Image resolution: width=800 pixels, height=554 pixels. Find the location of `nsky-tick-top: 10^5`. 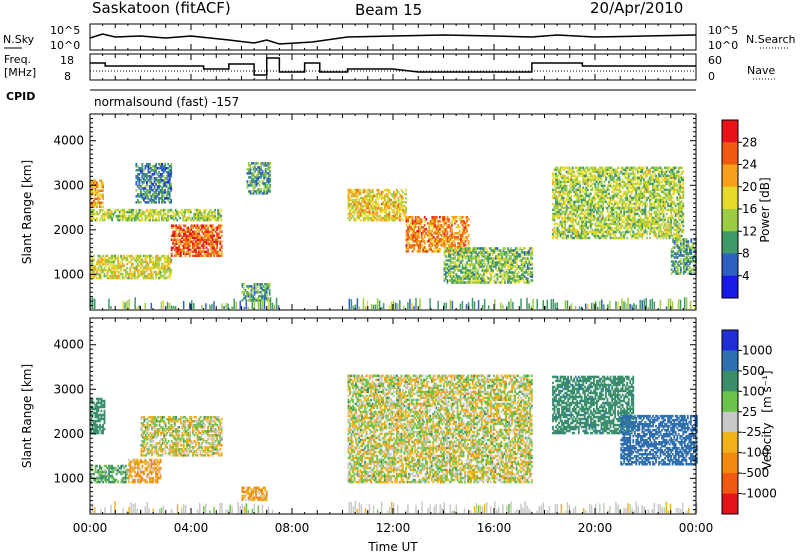

nsky-tick-top: 10^5 is located at coordinates (65, 30).